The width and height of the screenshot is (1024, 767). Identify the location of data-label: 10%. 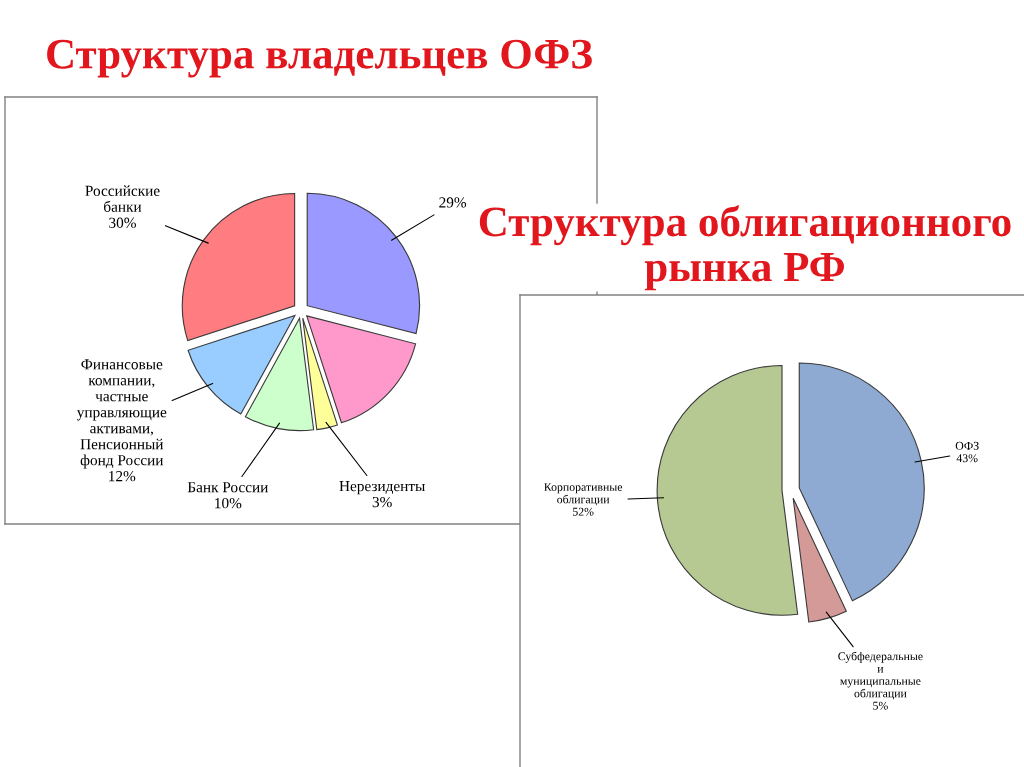
(228, 503).